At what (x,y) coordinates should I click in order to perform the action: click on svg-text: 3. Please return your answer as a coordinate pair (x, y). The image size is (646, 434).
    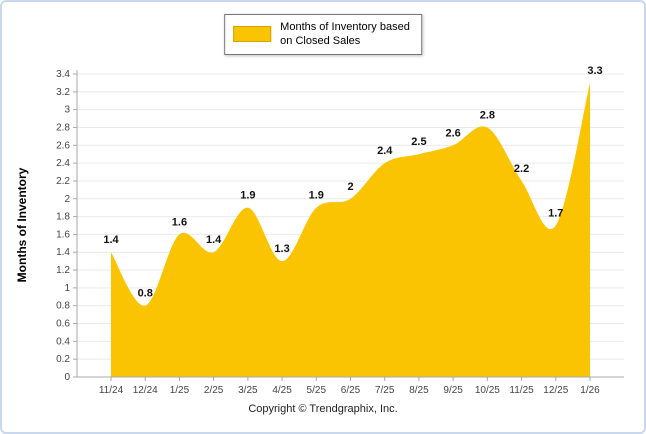
    Looking at the image, I should click on (67, 110).